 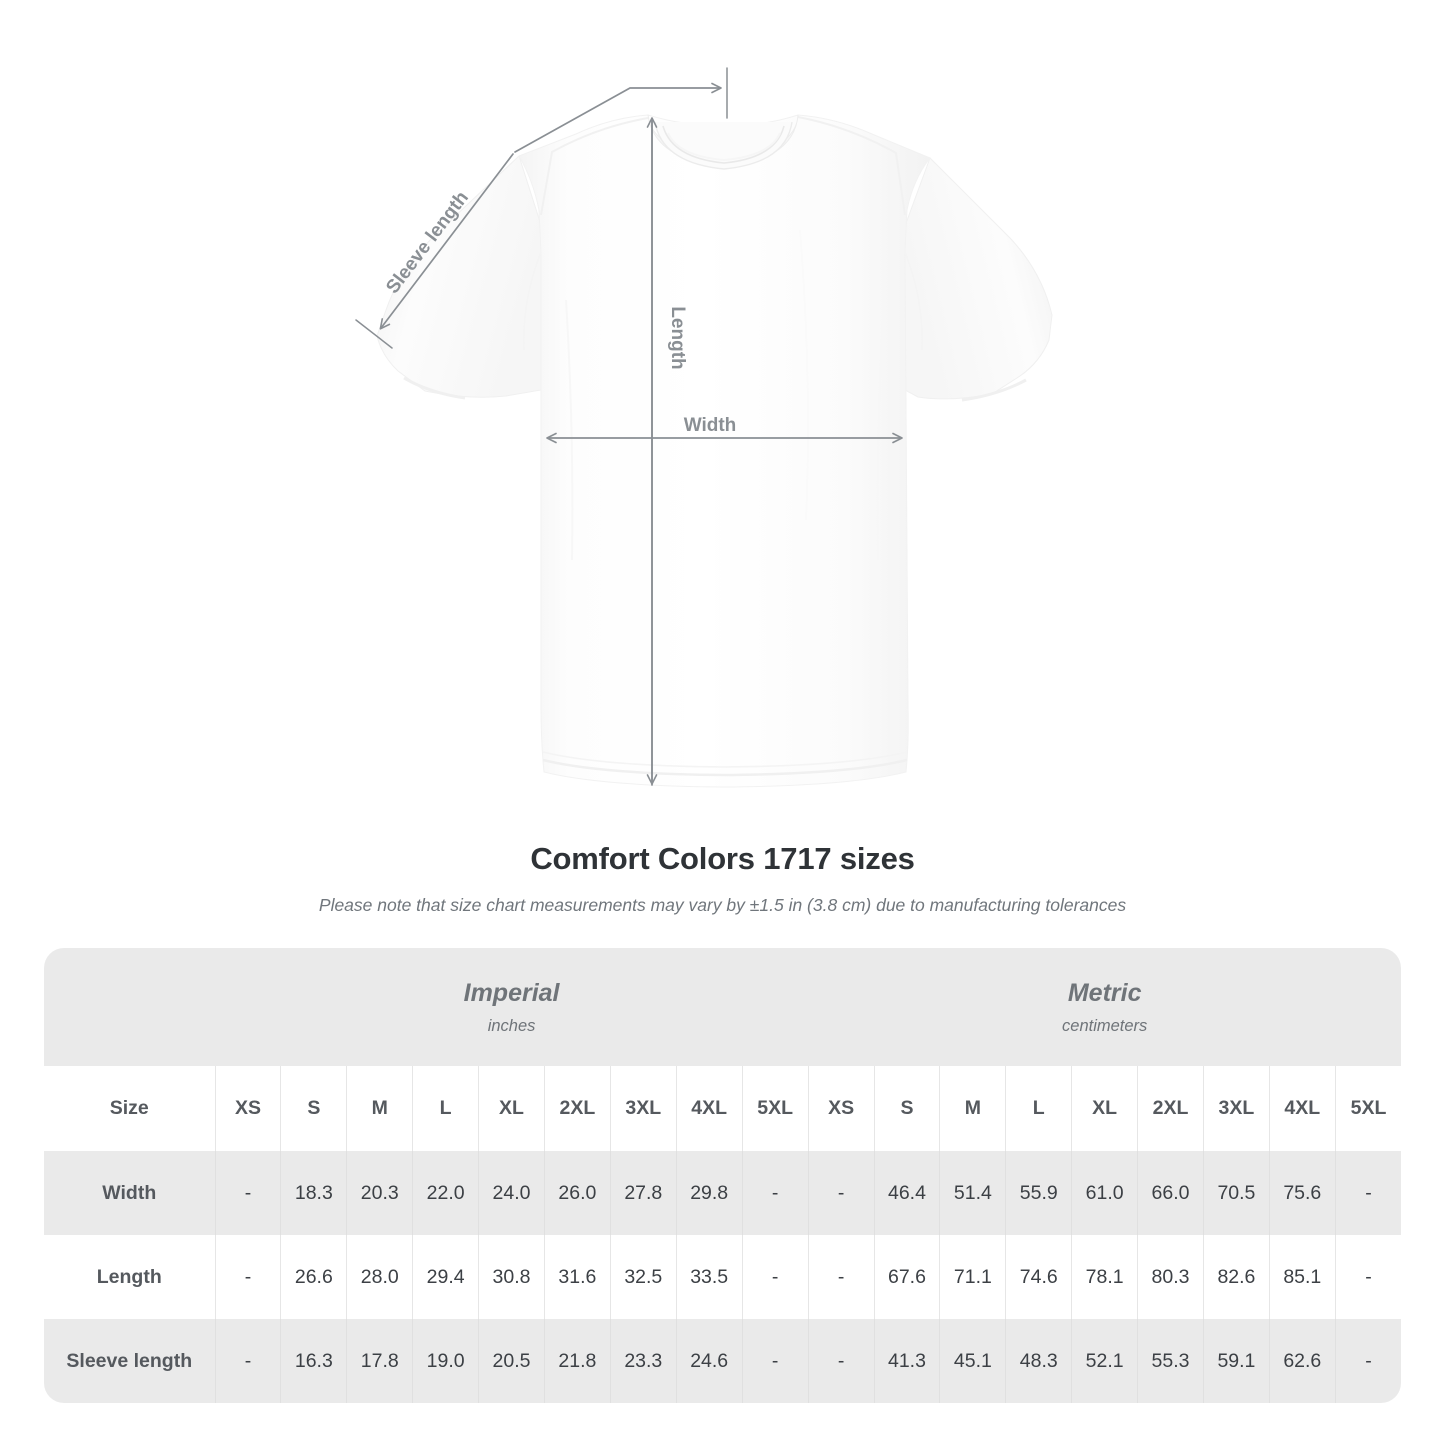 What do you see at coordinates (1302, 1193) in the screenshot?
I see `cell-width-metric-4xl: 75.6` at bounding box center [1302, 1193].